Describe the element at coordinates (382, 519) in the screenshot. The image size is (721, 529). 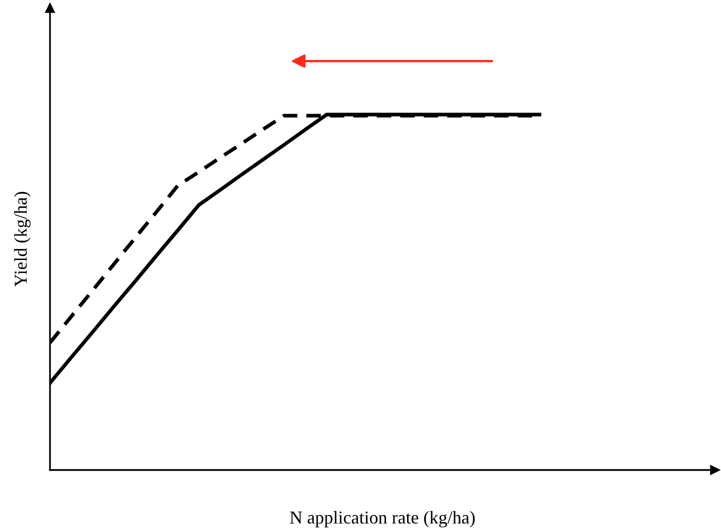
I see `x-axis-title: N application rate (kg/ha)` at that location.